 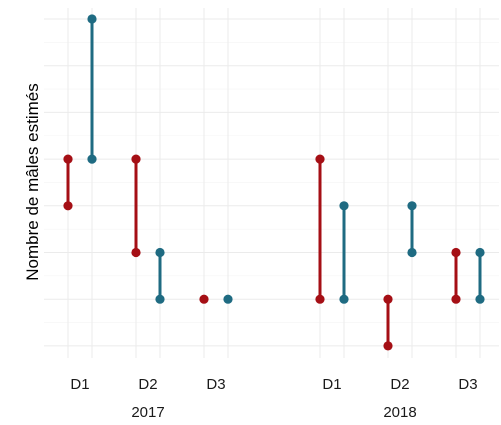 What do you see at coordinates (273, 398) in the screenshot?
I see `axis-labels: D1 D2 D3 2017 D1 D2 D3 2018` at bounding box center [273, 398].